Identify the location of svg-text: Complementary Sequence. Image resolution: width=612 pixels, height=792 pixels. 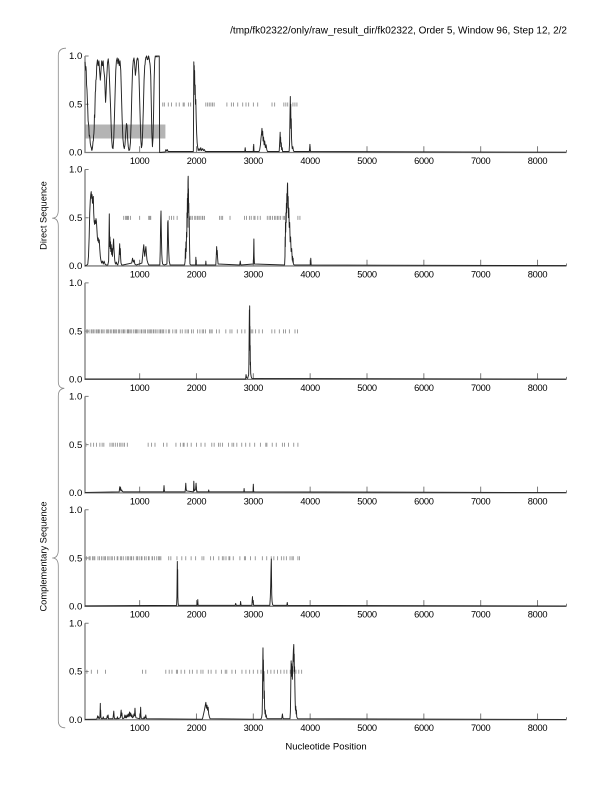
(44, 556).